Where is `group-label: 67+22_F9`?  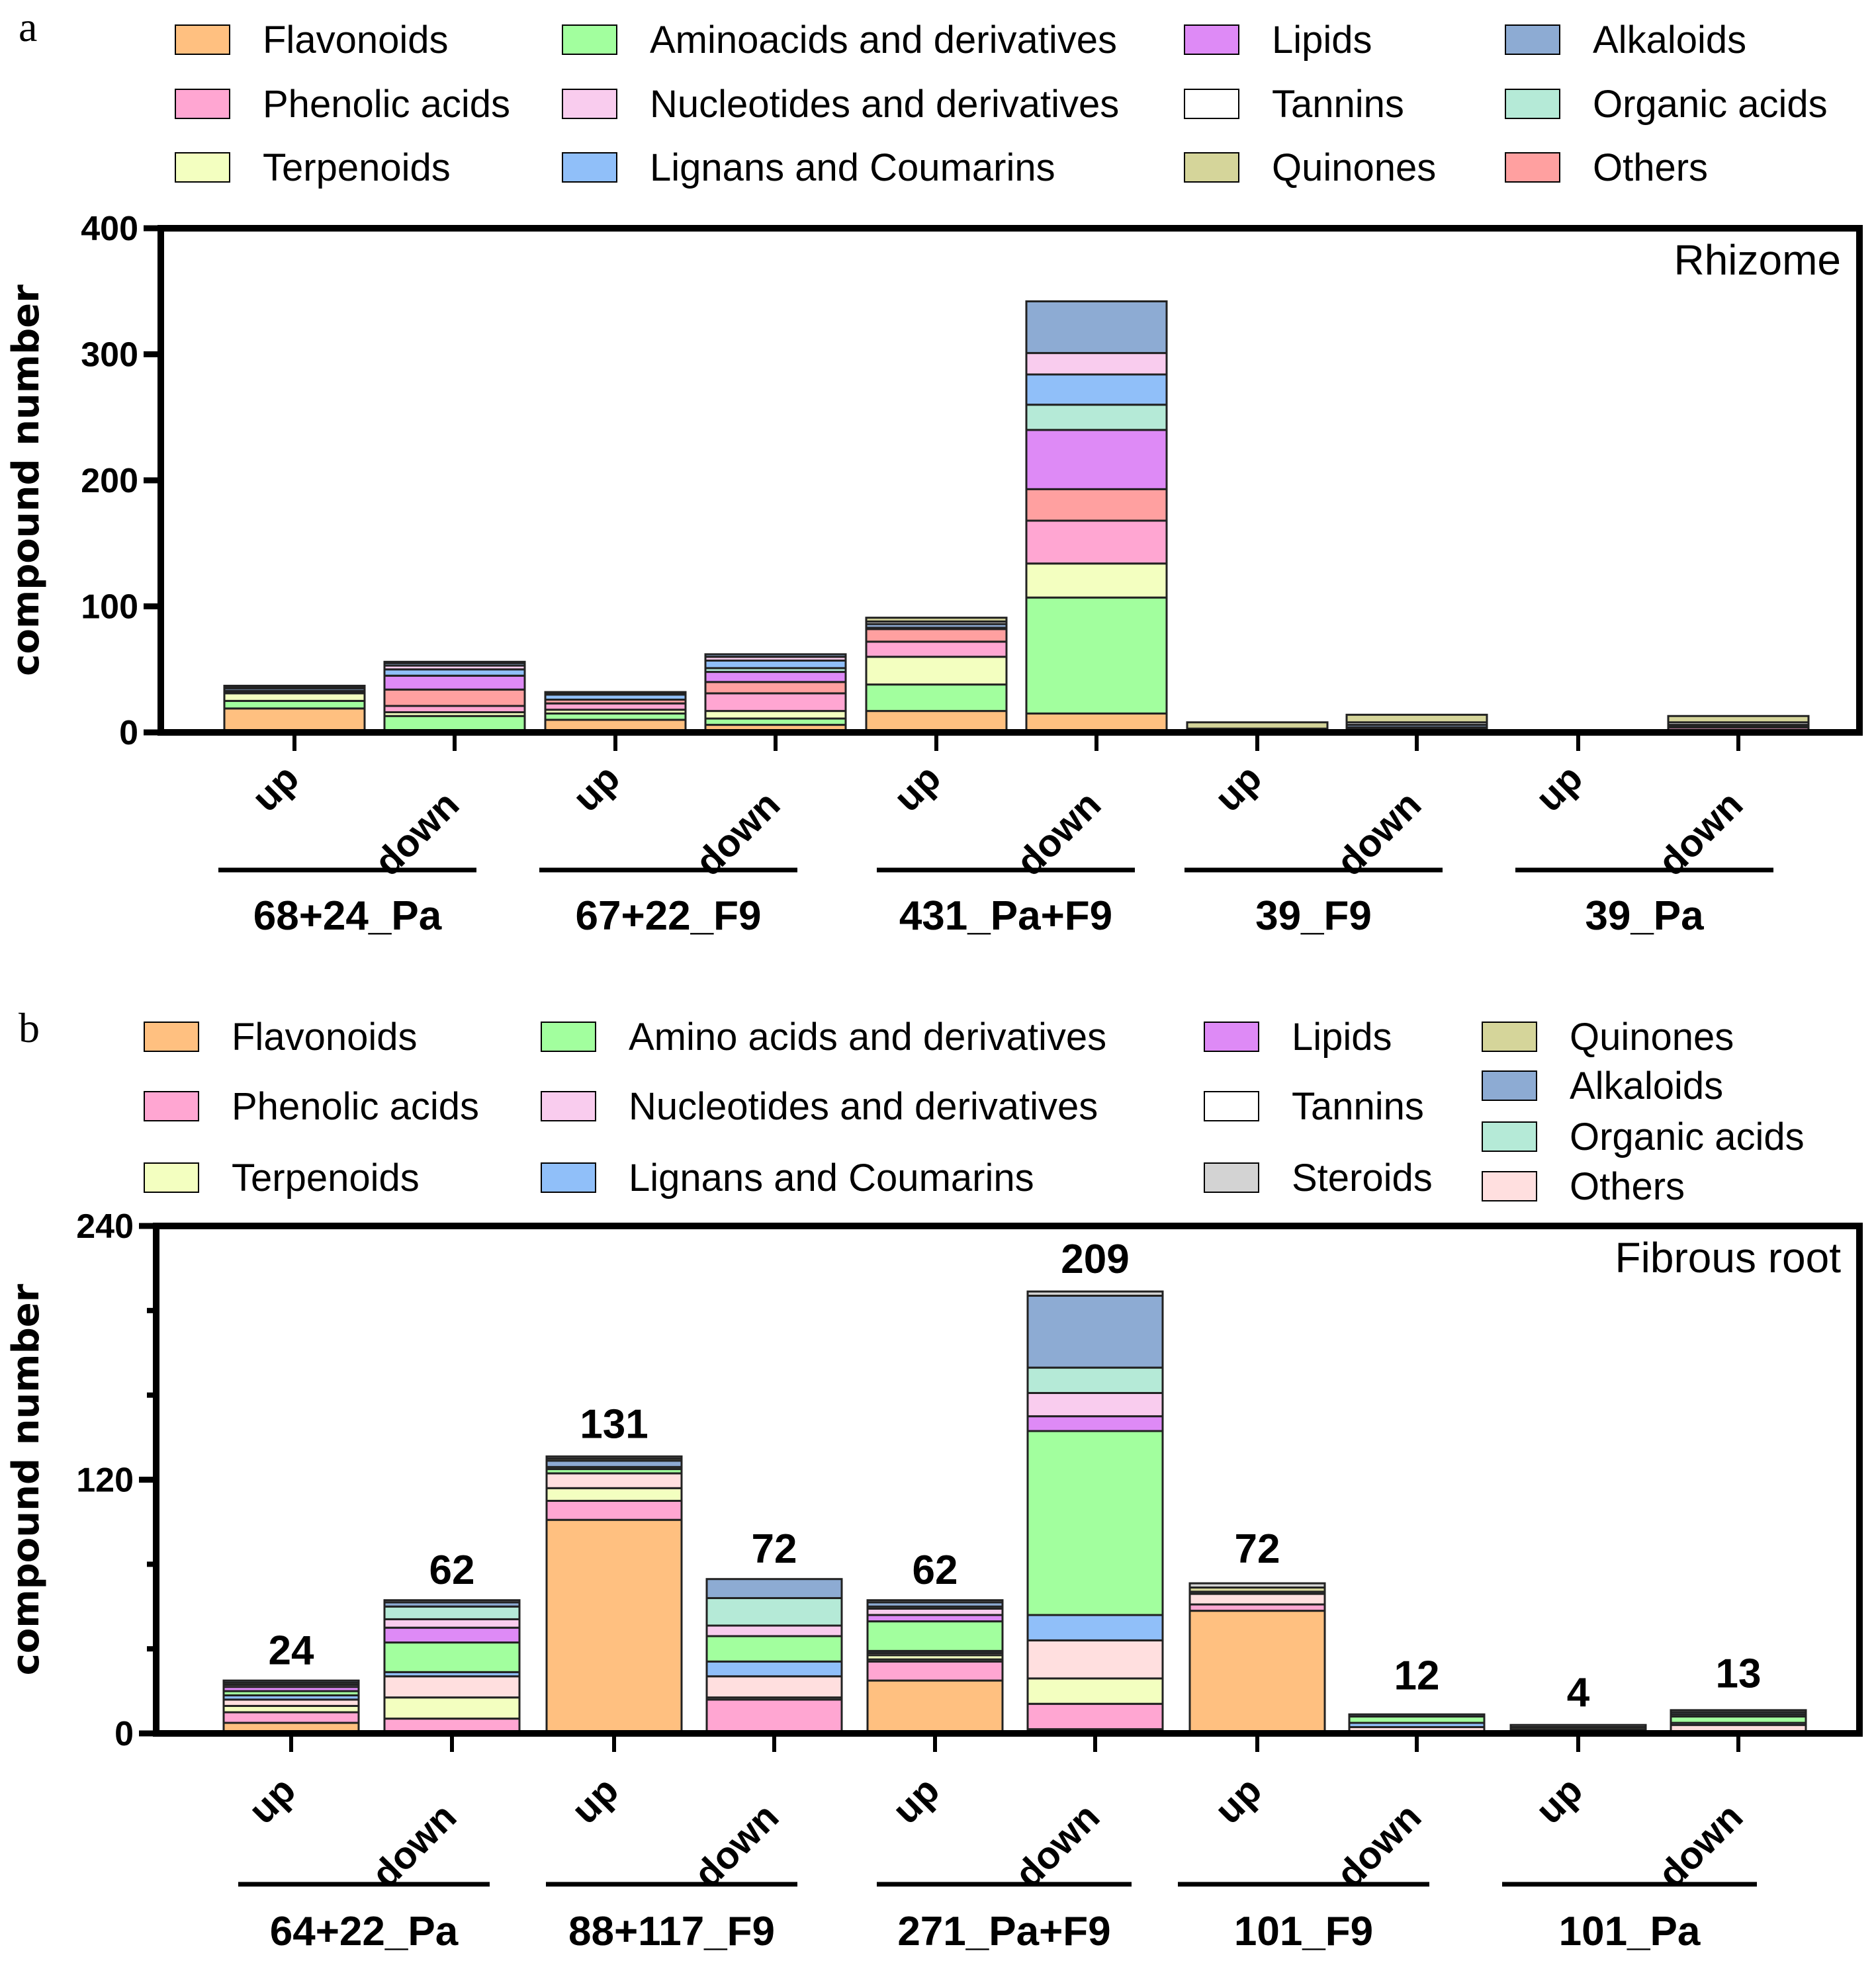
group-label: 67+22_F9 is located at coordinates (669, 916).